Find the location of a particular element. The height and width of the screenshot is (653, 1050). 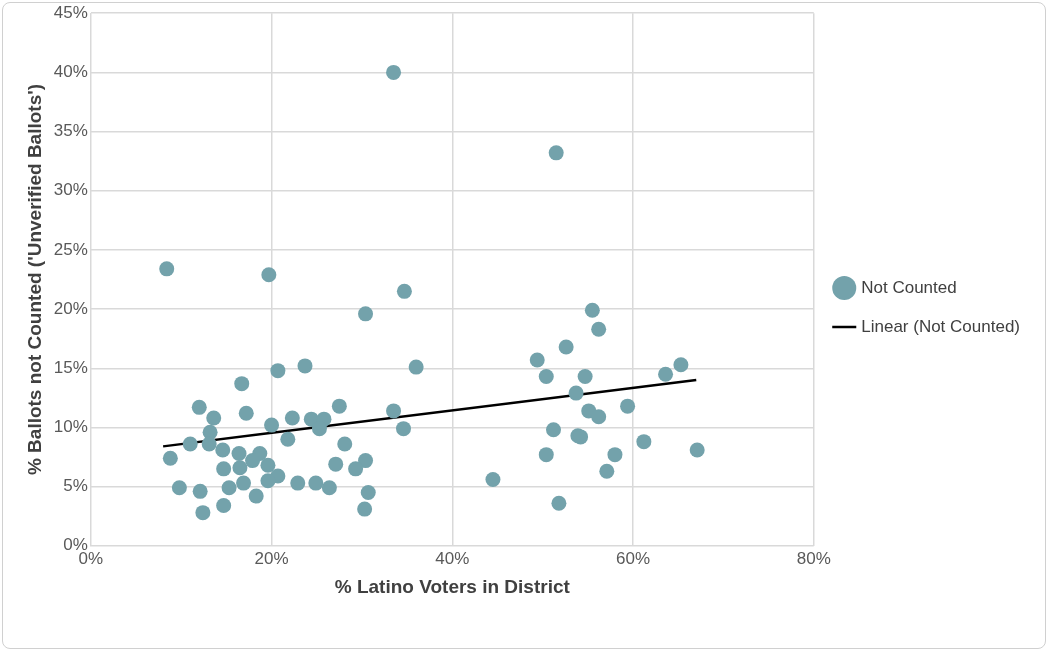

x-axis-title: % Latino Voters in District is located at coordinates (452, 586).